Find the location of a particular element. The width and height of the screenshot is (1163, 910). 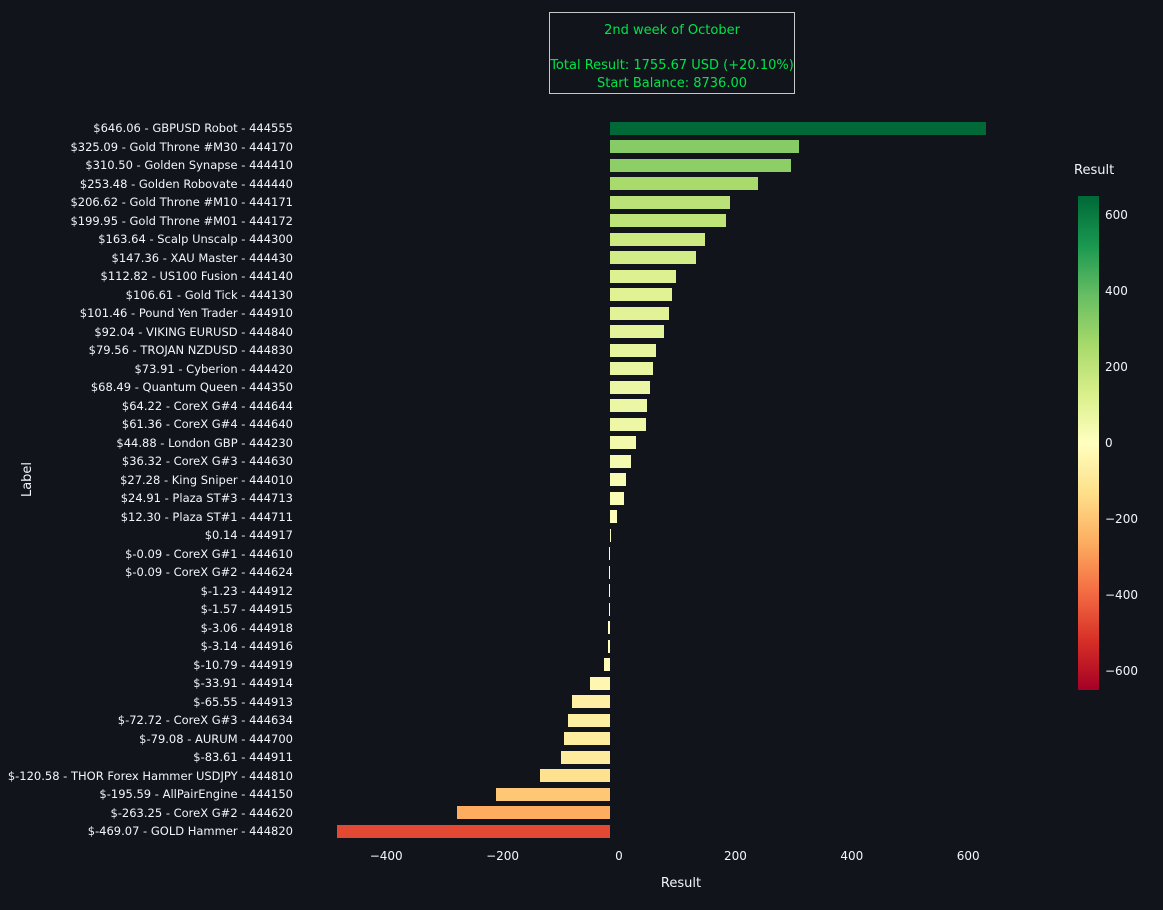

bar-label: $-0.09 - CoreX G#1 - 444610 is located at coordinates (209, 553).